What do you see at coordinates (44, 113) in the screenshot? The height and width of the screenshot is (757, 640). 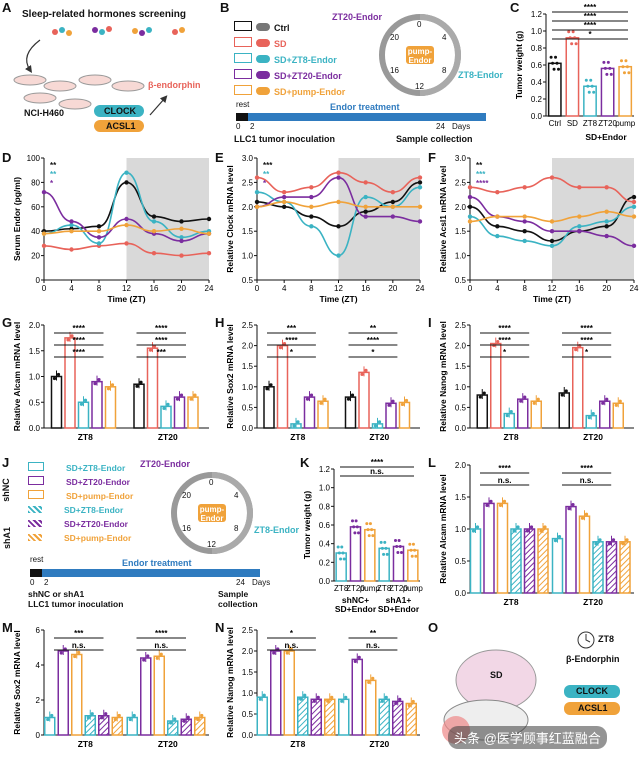 I see `panel-a-cell-line: NCI-H460` at bounding box center [44, 113].